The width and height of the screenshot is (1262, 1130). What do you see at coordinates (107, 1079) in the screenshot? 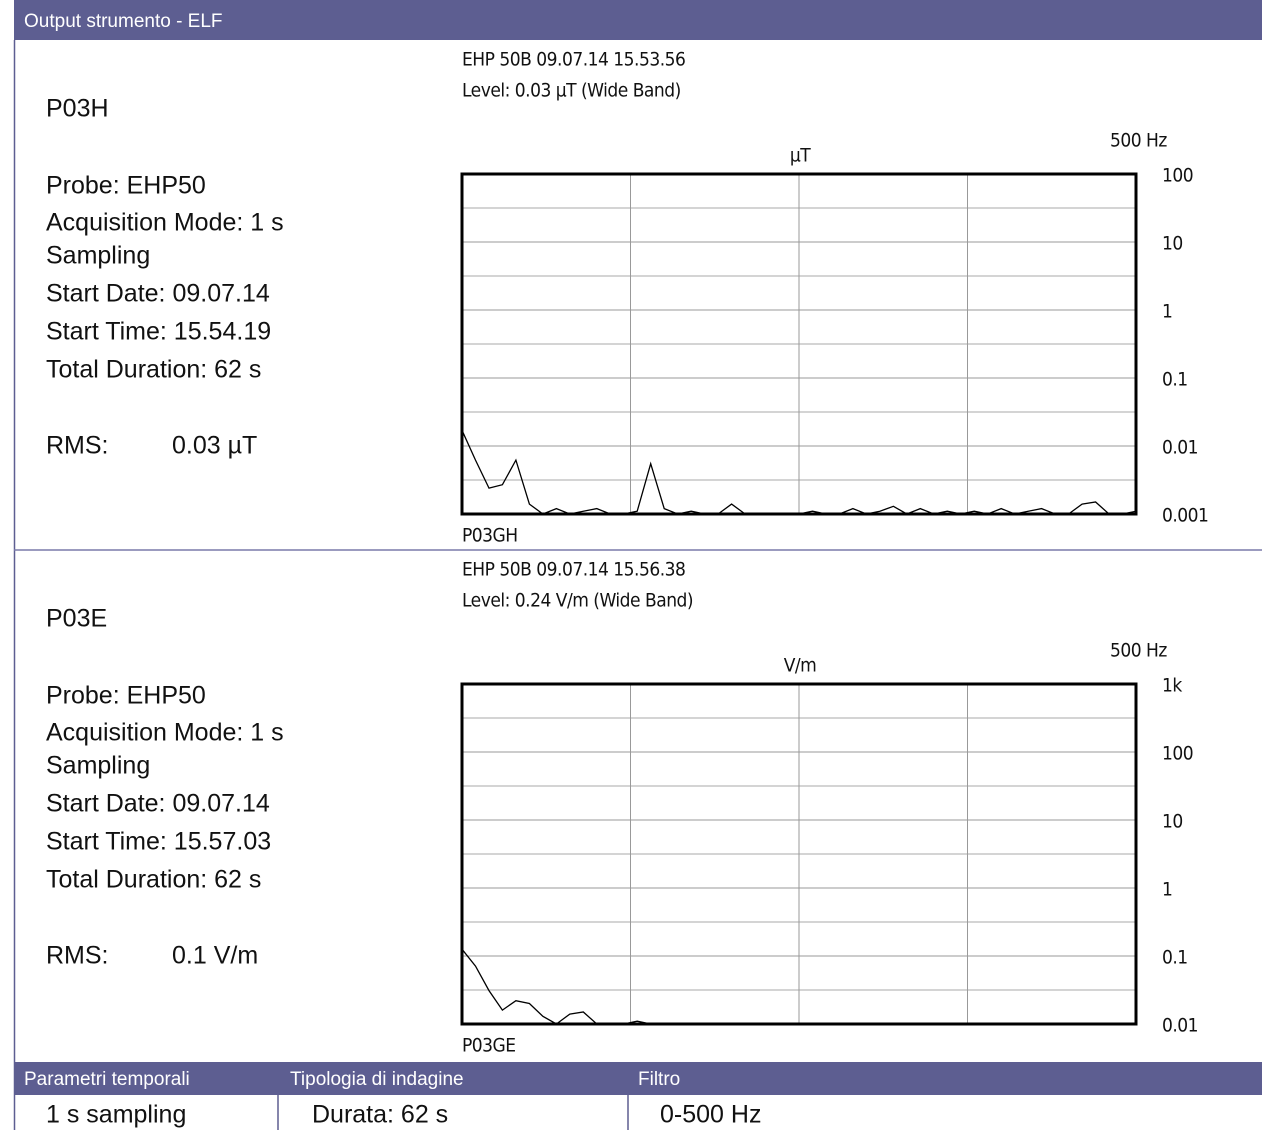
I see `footer-header: Parametri temporali` at bounding box center [107, 1079].